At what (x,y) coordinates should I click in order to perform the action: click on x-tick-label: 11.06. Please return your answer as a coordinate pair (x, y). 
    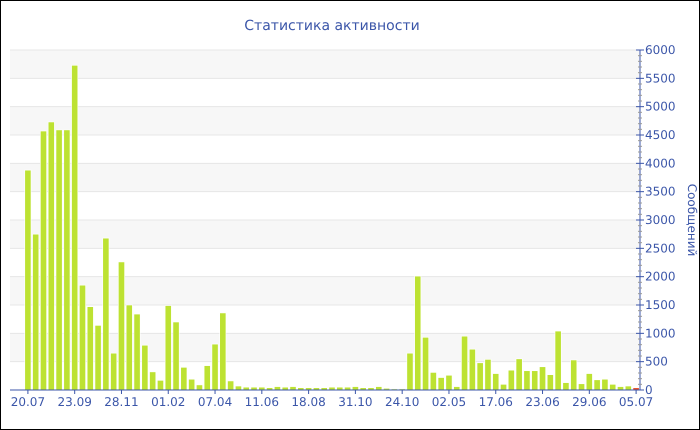
    Looking at the image, I should click on (261, 402).